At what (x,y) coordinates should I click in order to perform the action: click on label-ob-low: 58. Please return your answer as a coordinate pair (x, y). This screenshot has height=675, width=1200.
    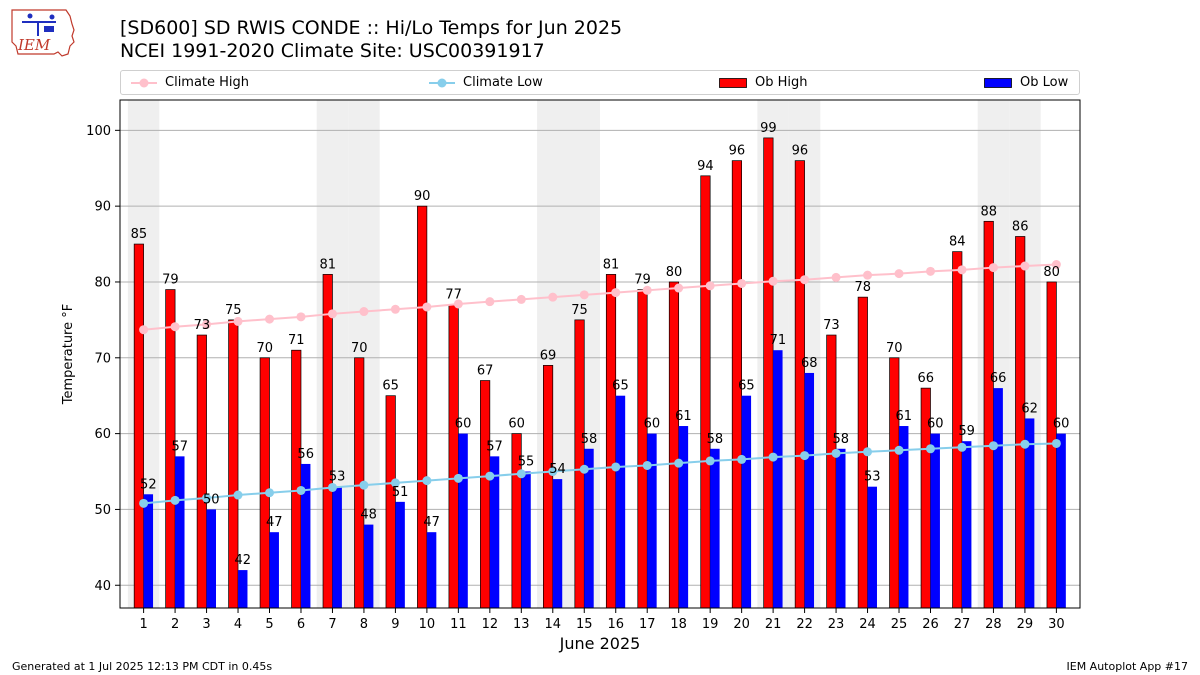
    Looking at the image, I should click on (589, 439).